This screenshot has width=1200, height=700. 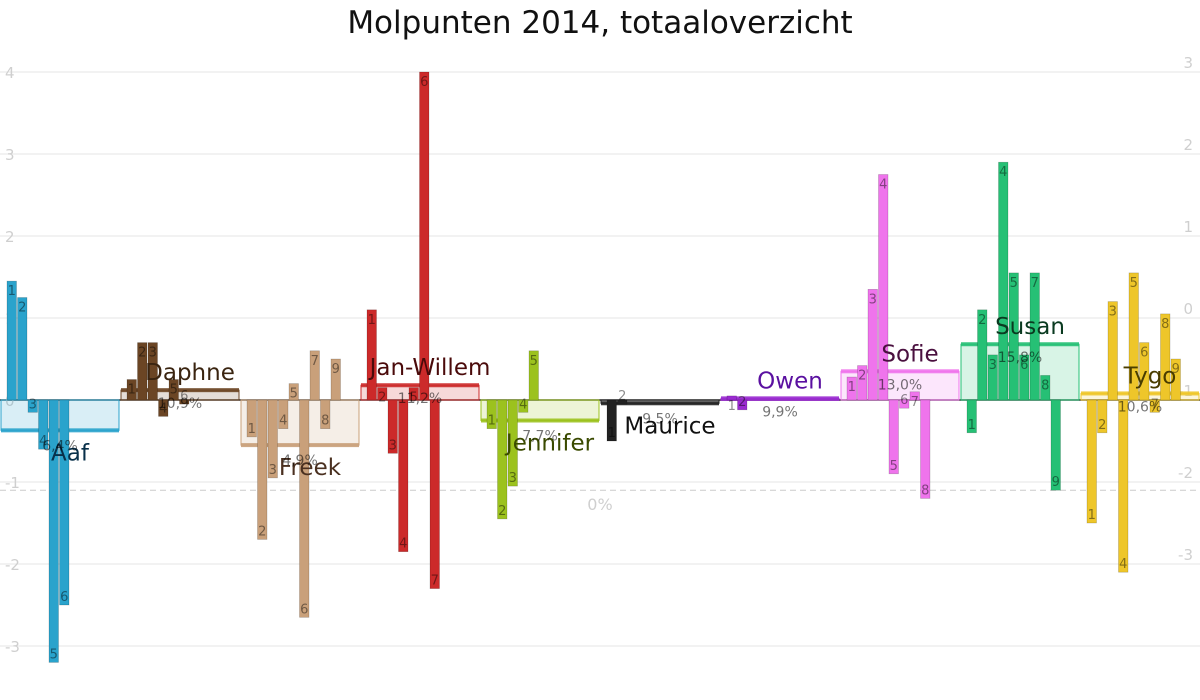 What do you see at coordinates (12, 647) in the screenshot?
I see `y-tick-left: -3` at bounding box center [12, 647].